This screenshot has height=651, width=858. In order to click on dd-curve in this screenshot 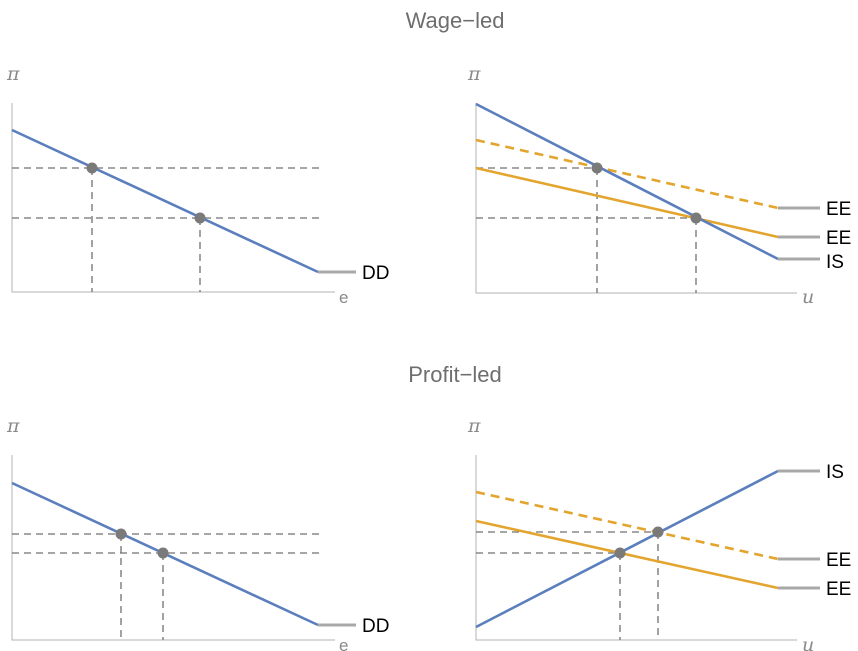, I will do `click(165, 201)`.